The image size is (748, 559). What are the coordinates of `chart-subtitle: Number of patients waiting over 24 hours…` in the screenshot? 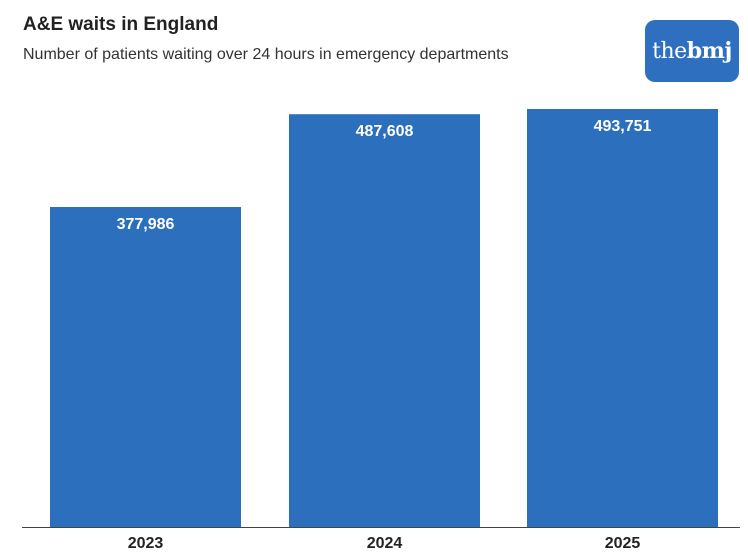 It's located at (266, 54).